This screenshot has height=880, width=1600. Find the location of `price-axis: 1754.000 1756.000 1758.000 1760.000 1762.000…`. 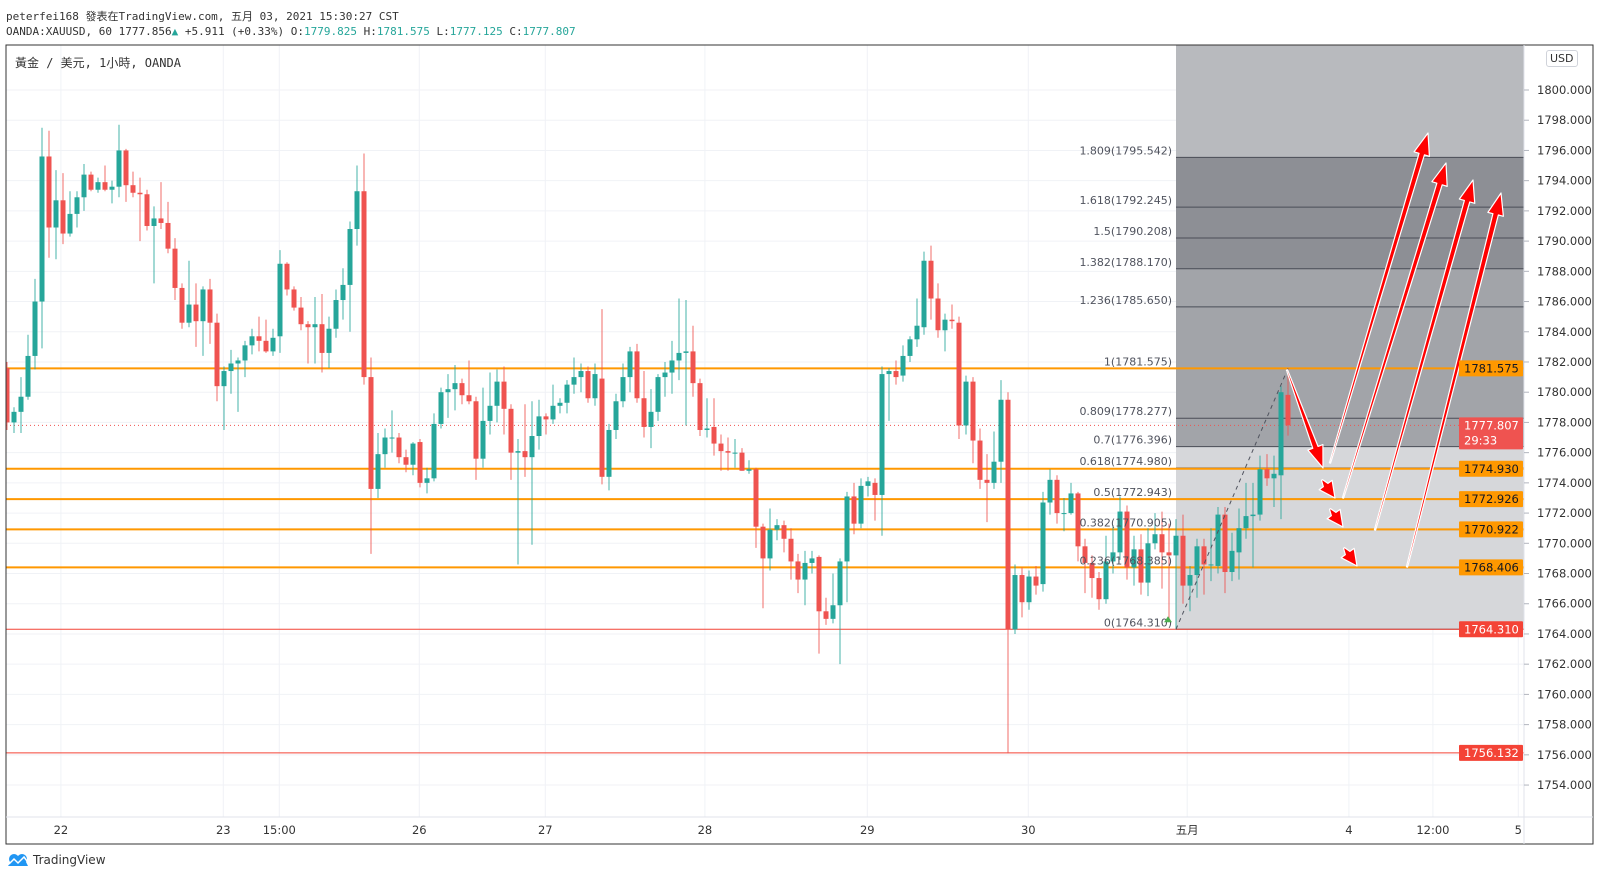

price-axis: 1754.000 1756.000 1758.000 1760.000 1762.000… is located at coordinates (1558, 437).